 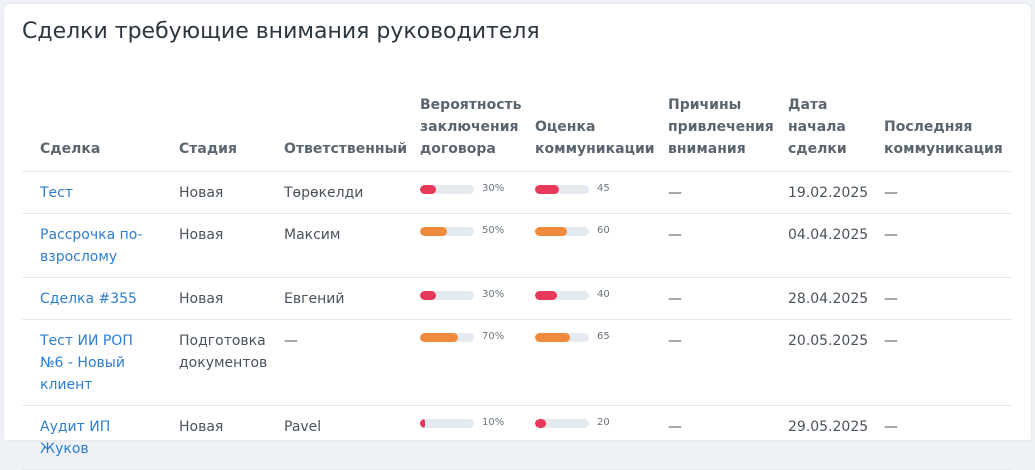 I want to click on deal-link: Рассрочка по-взрослому, so click(x=91, y=246).